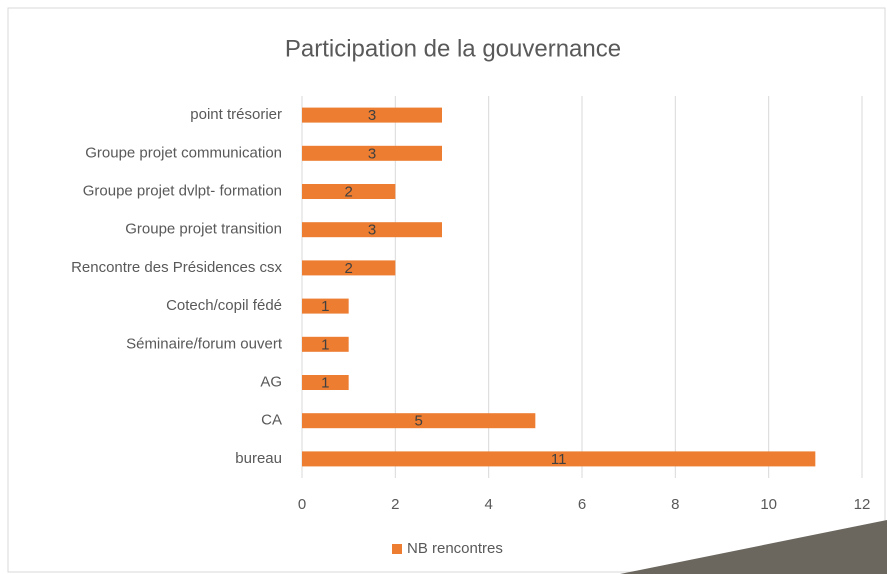 The width and height of the screenshot is (887, 574). Describe the element at coordinates (675, 504) in the screenshot. I see `x-tick-label: 8` at that location.